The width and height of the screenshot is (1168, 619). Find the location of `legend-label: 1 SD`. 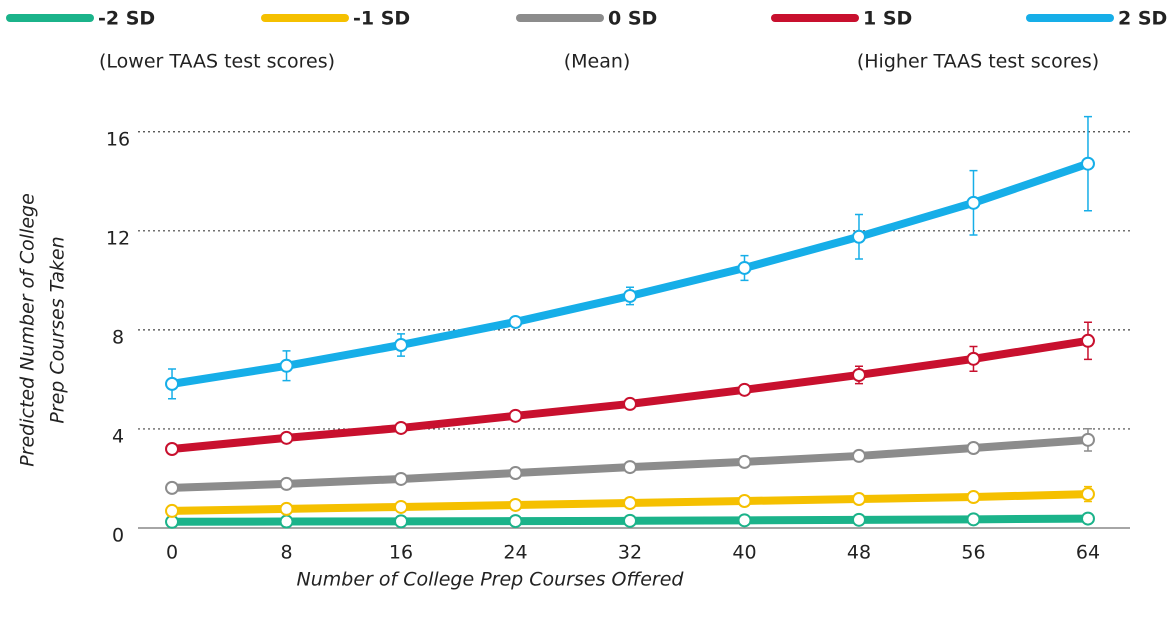

legend-label: 1 SD is located at coordinates (887, 19).